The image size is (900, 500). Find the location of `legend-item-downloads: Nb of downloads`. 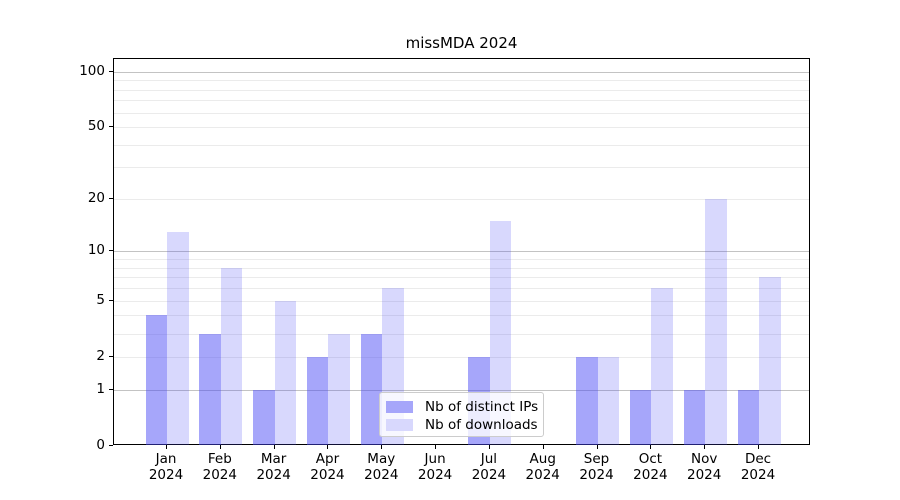

legend-item-downloads: Nb of downloads is located at coordinates (464, 424).